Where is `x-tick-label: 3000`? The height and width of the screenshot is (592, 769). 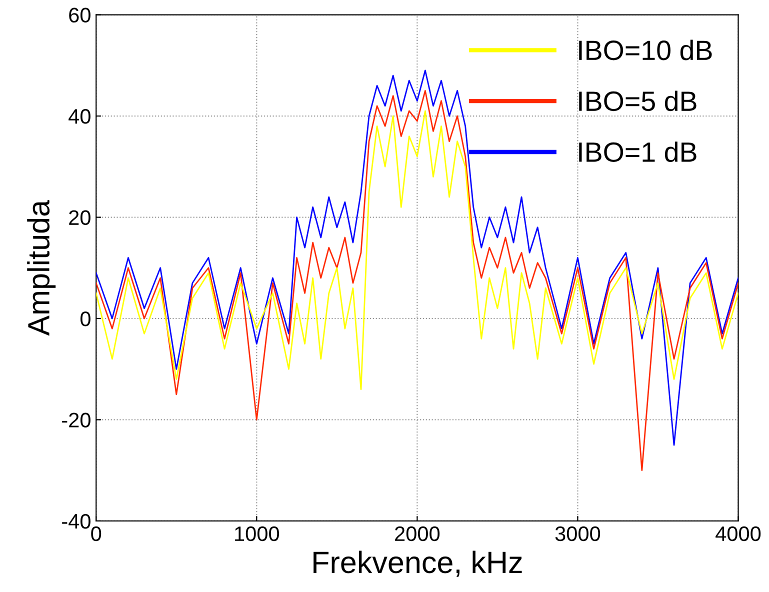
x-tick-label: 3000 is located at coordinates (577, 534).